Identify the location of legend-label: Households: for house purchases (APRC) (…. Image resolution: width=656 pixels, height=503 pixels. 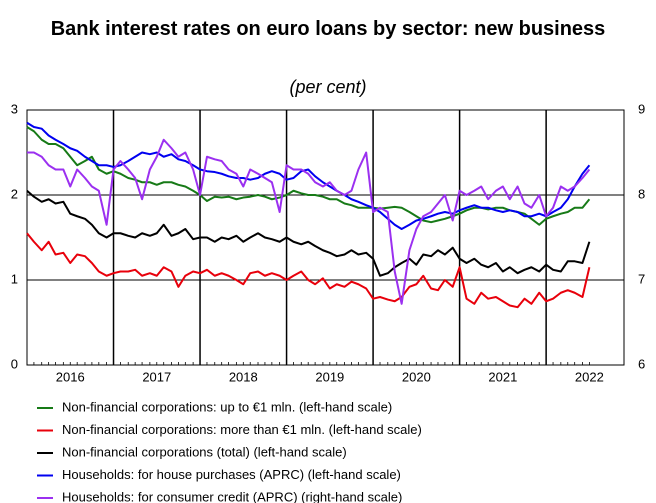
(231, 474).